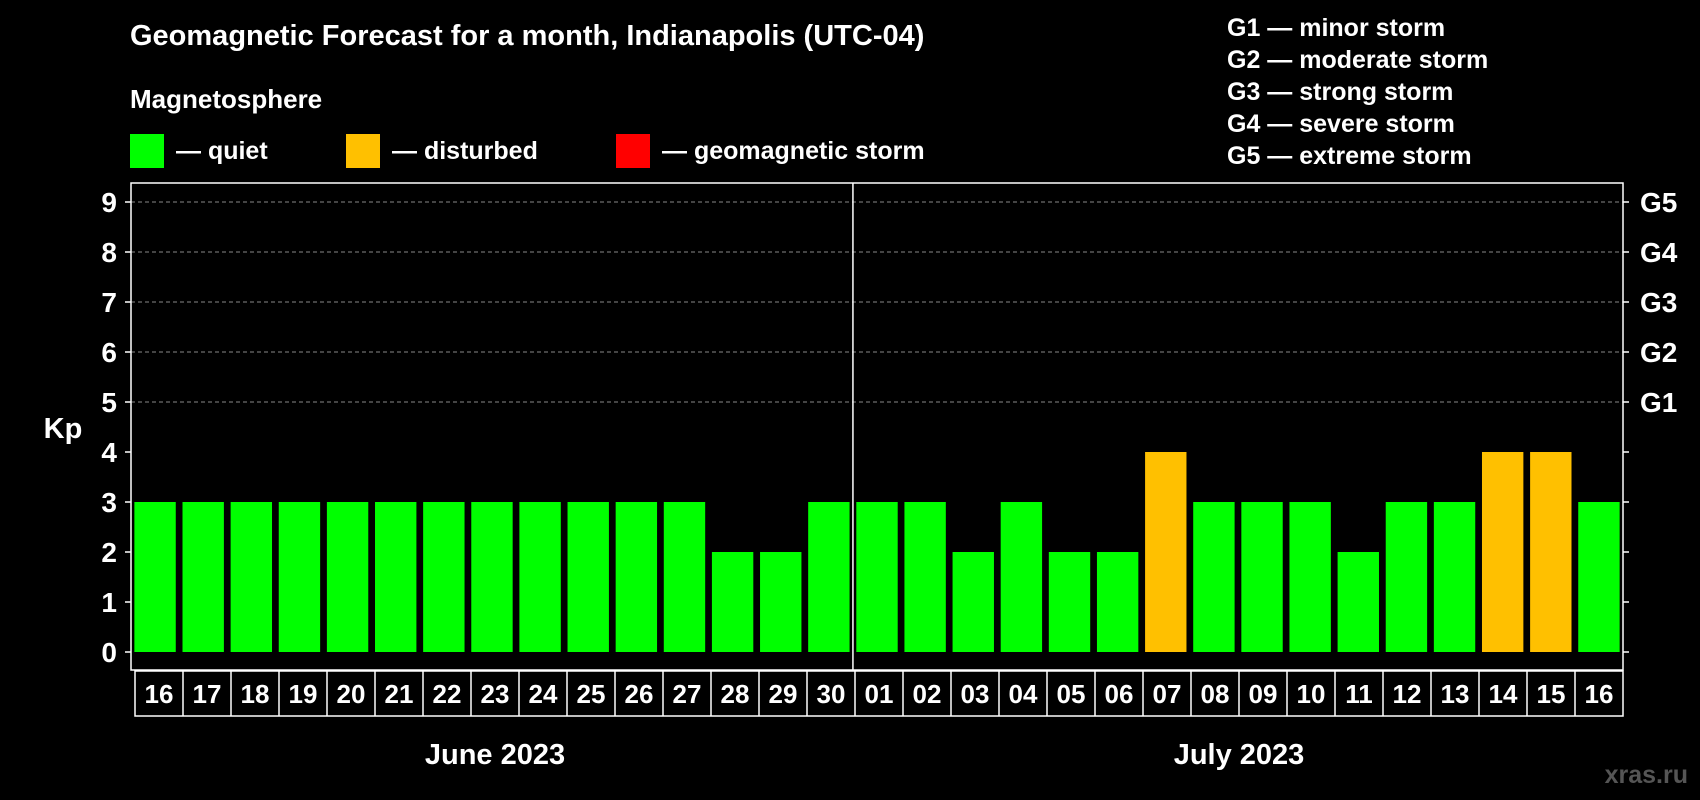 The height and width of the screenshot is (800, 1700). What do you see at coordinates (207, 694) in the screenshot?
I see `x-tick-label: 17` at bounding box center [207, 694].